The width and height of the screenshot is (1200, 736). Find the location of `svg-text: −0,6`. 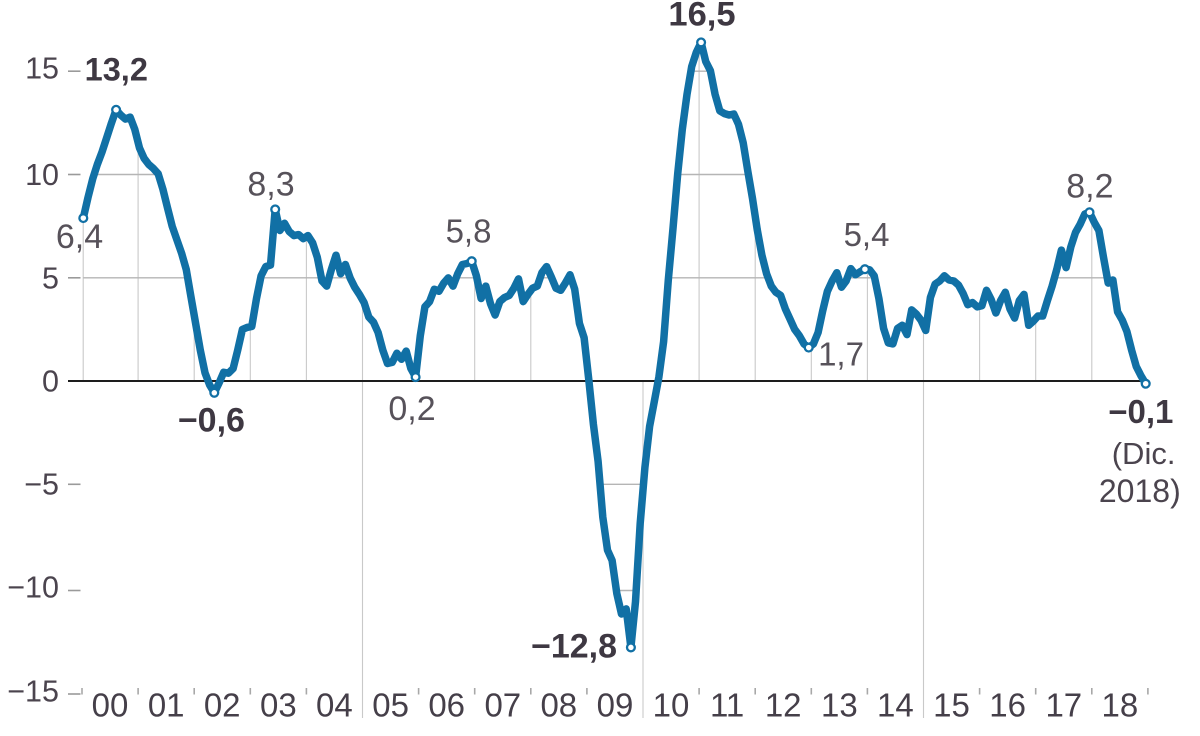

svg-text: −0,6 is located at coordinates (211, 421).